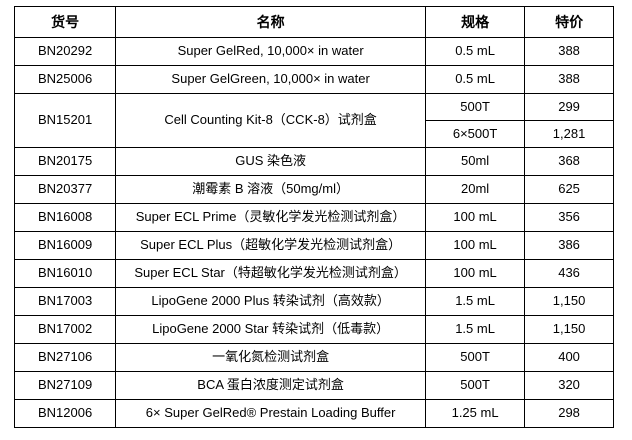  What do you see at coordinates (65, 22) in the screenshot?
I see `column-header-code: 货号` at bounding box center [65, 22].